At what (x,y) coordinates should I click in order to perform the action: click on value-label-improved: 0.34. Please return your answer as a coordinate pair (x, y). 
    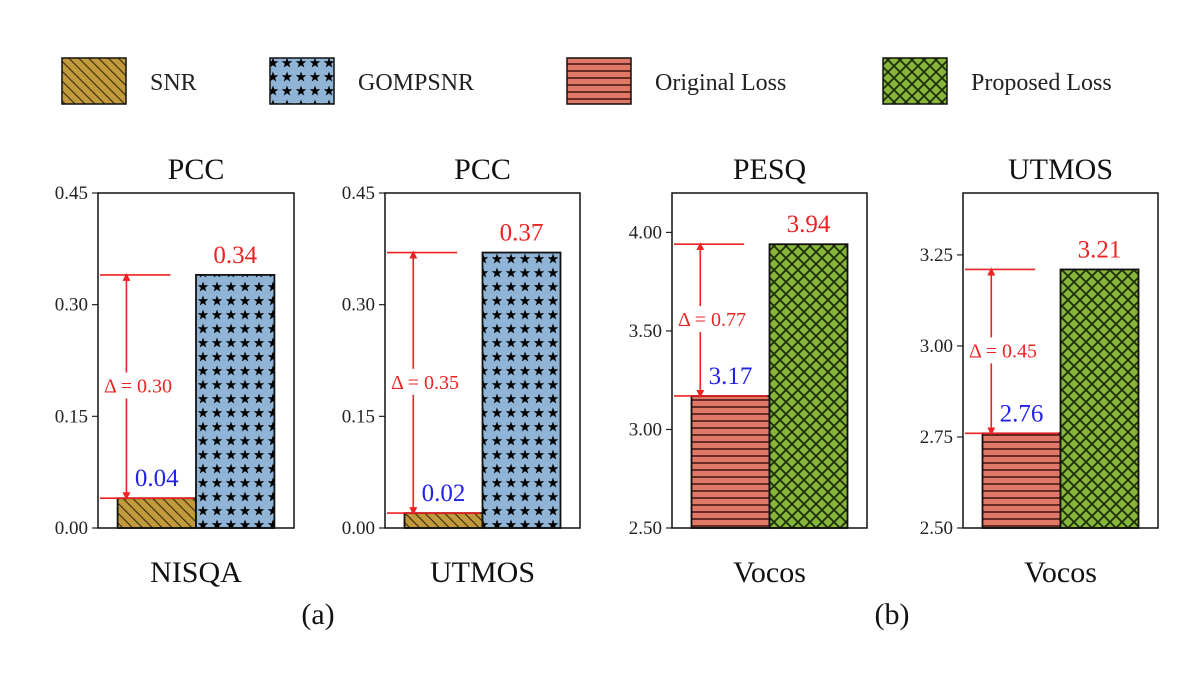
    Looking at the image, I should click on (235, 255).